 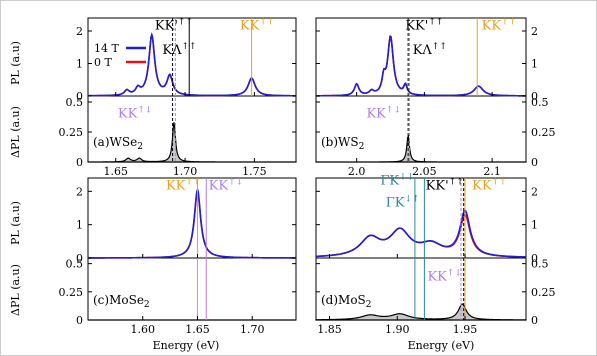 I want to click on panel-label: (c)MoSe2, so click(x=121, y=301).